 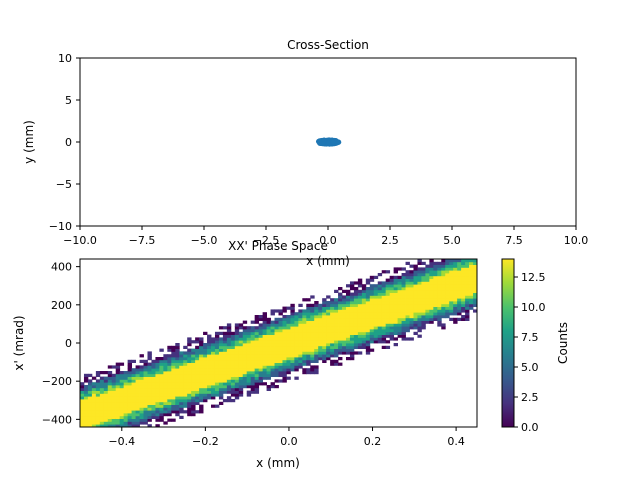 I want to click on phase-space-x-tick-label: 0.0, so click(x=289, y=441).